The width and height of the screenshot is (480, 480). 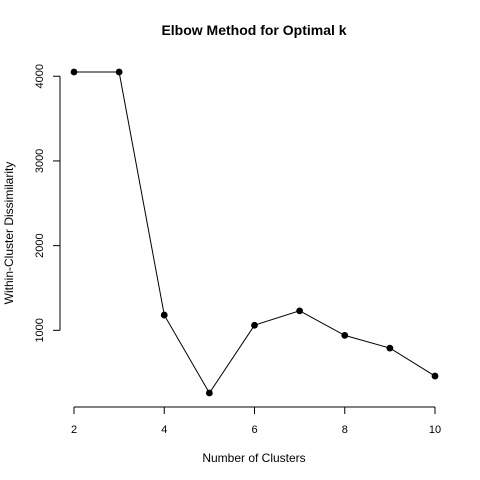 What do you see at coordinates (74, 430) in the screenshot?
I see `x-tick-label: 2` at bounding box center [74, 430].